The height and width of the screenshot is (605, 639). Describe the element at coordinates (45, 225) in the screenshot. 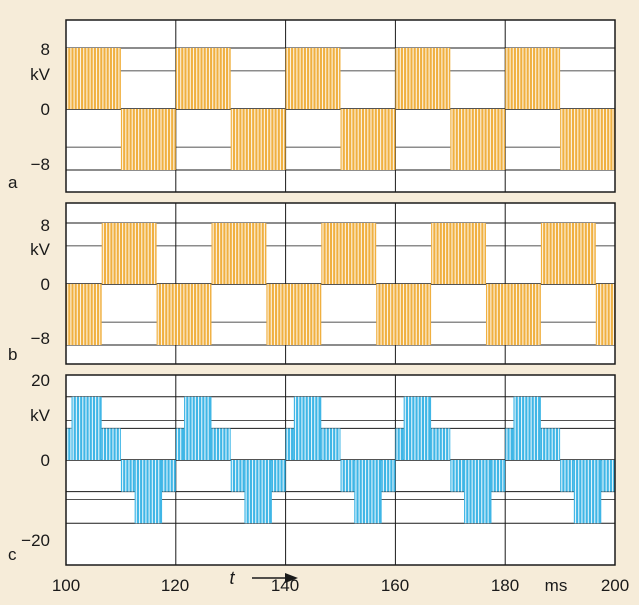

I see `panel-b-y-tick-0: 8` at that location.